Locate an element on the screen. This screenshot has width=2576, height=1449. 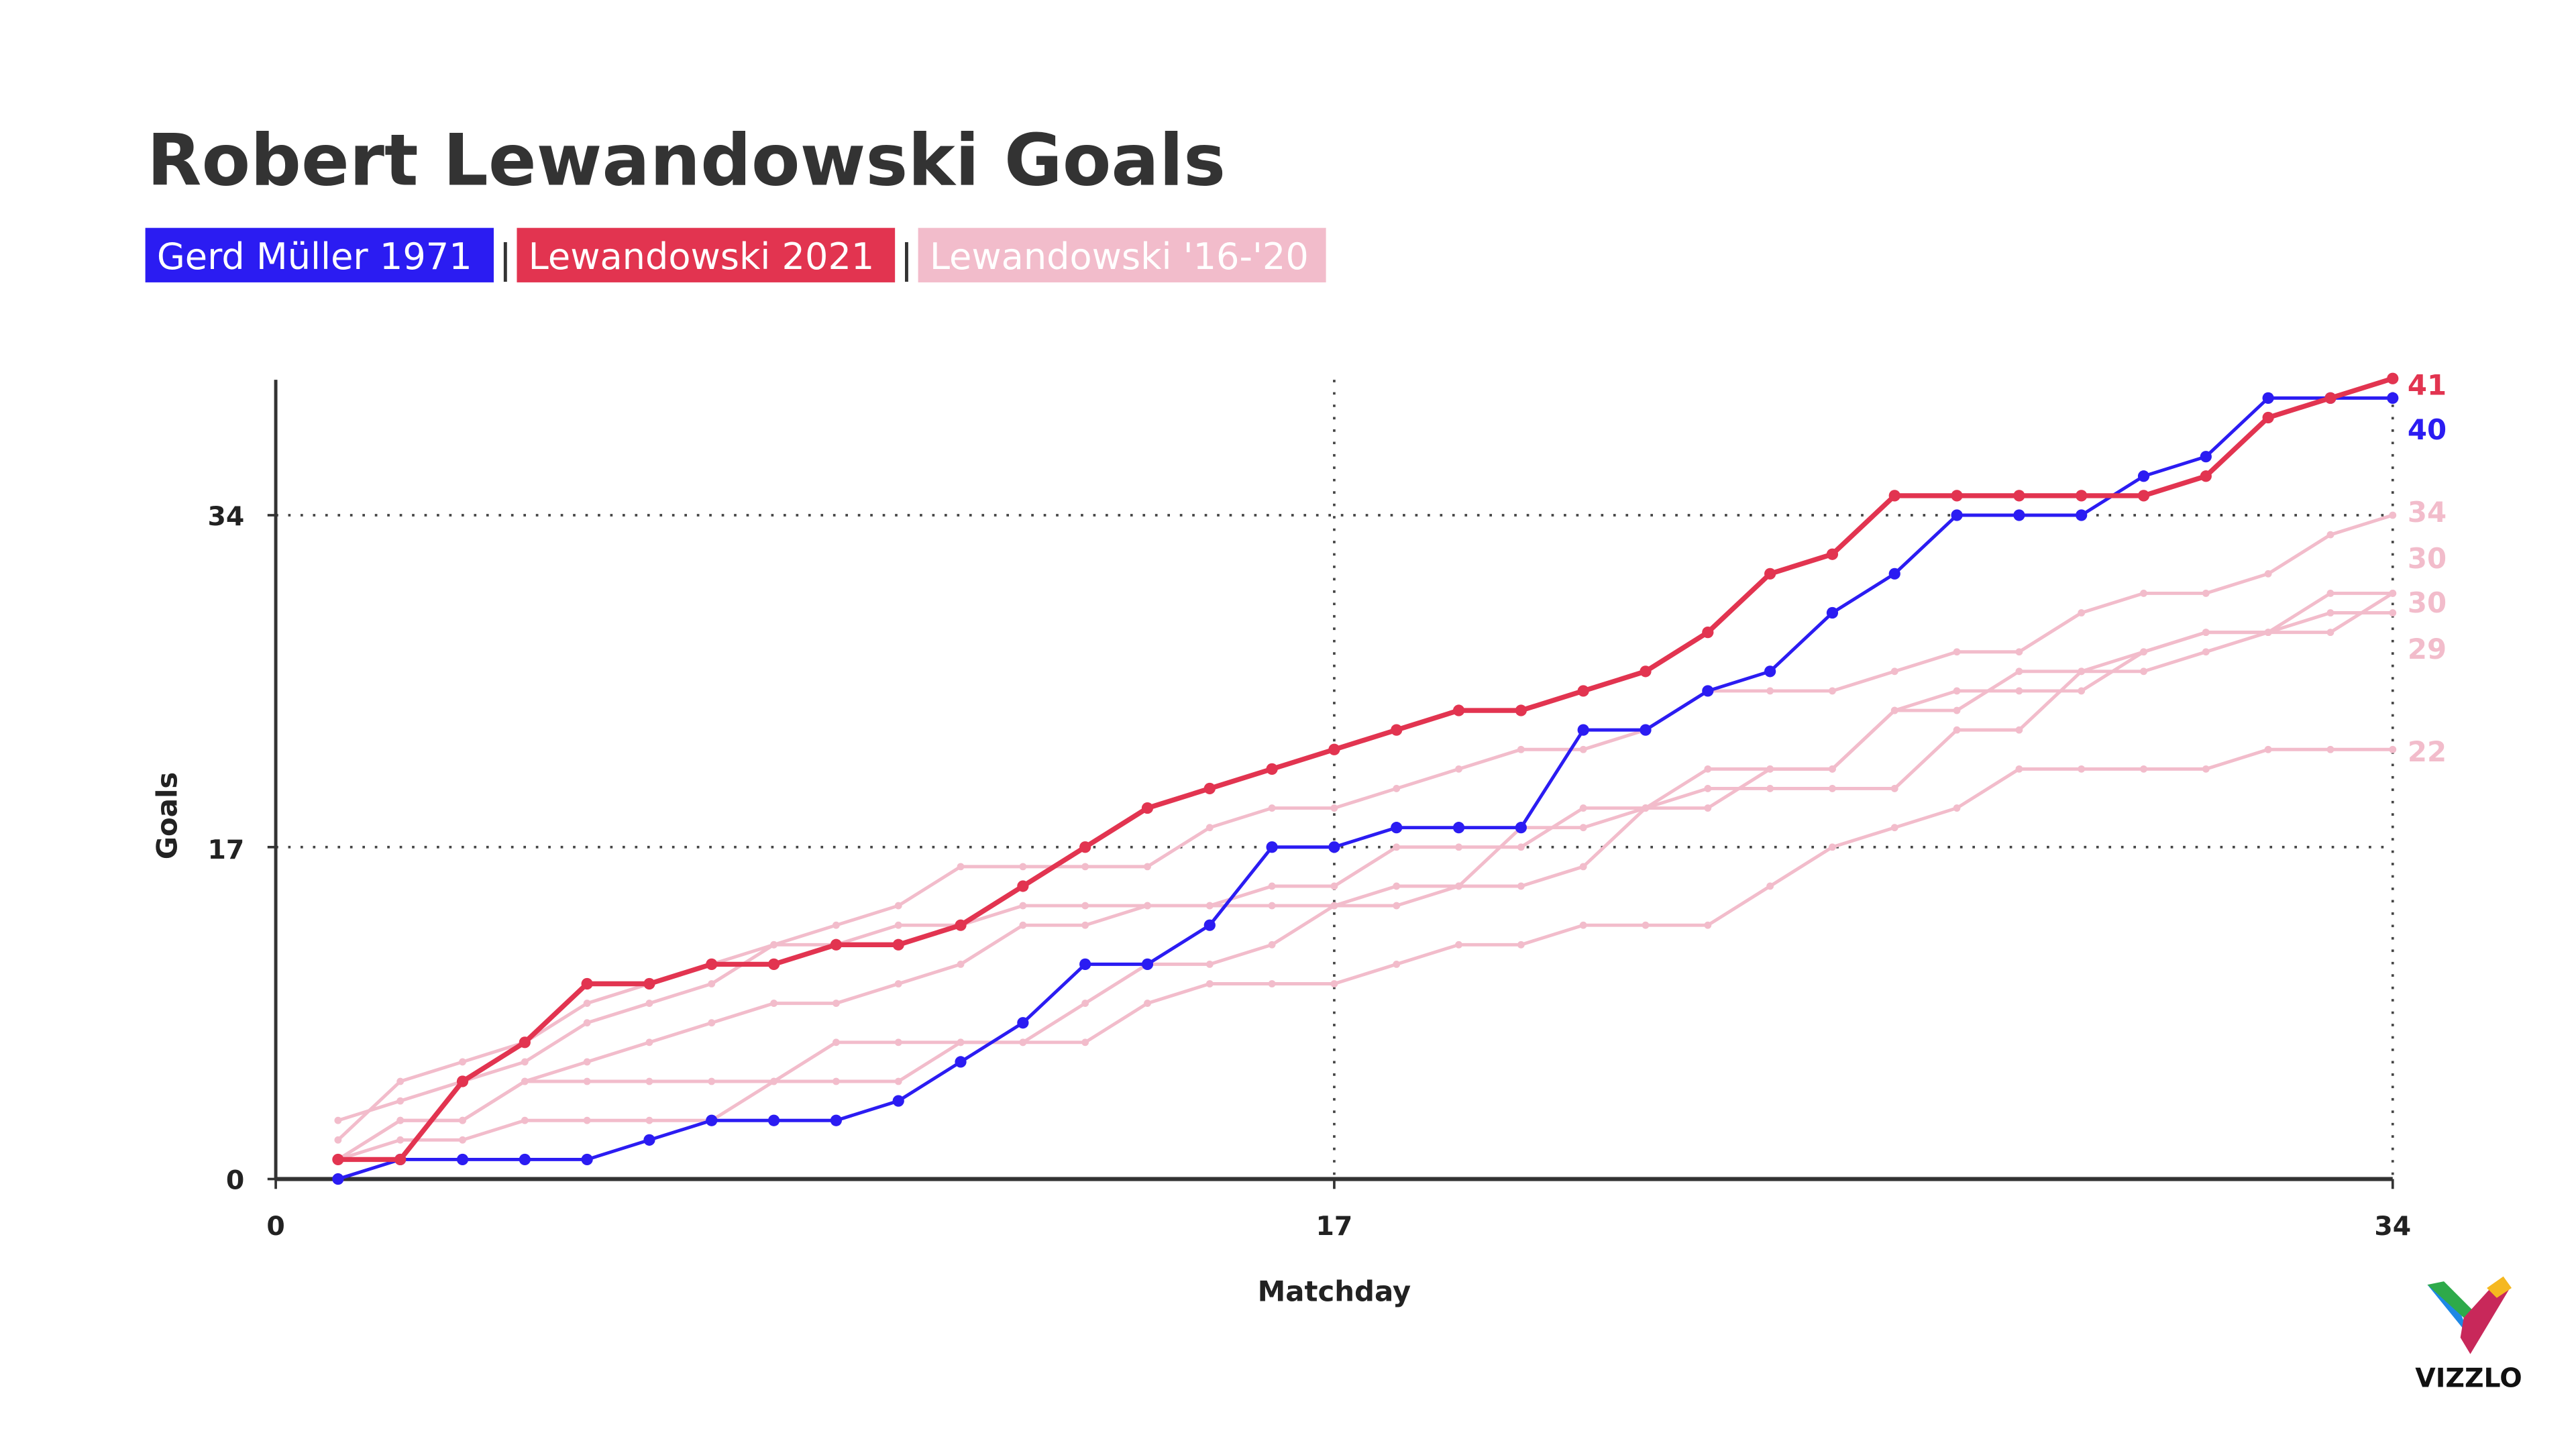
end-labels: 34 30 30 29 22 40 41 is located at coordinates (2427, 567).